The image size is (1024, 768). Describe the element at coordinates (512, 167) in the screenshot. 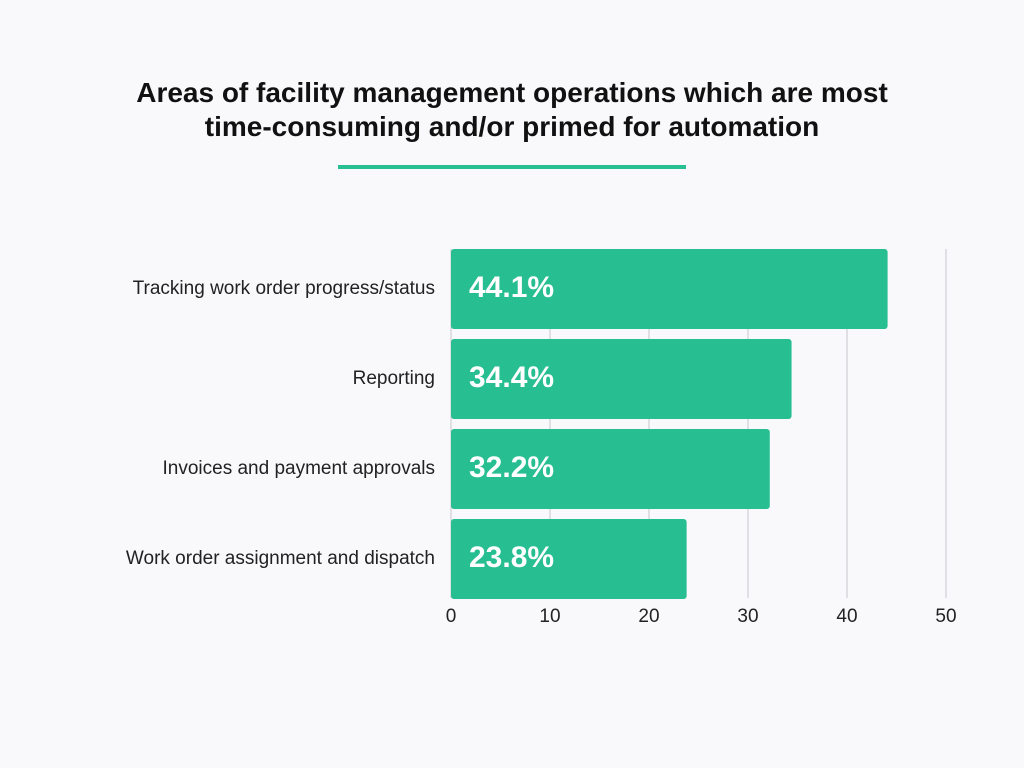

I see `title-underline` at that location.